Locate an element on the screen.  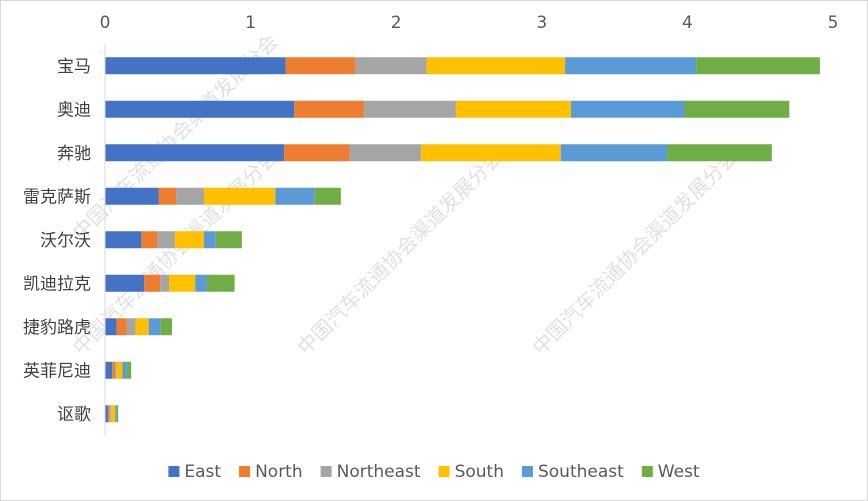
legend-item-north: North is located at coordinates (271, 472).